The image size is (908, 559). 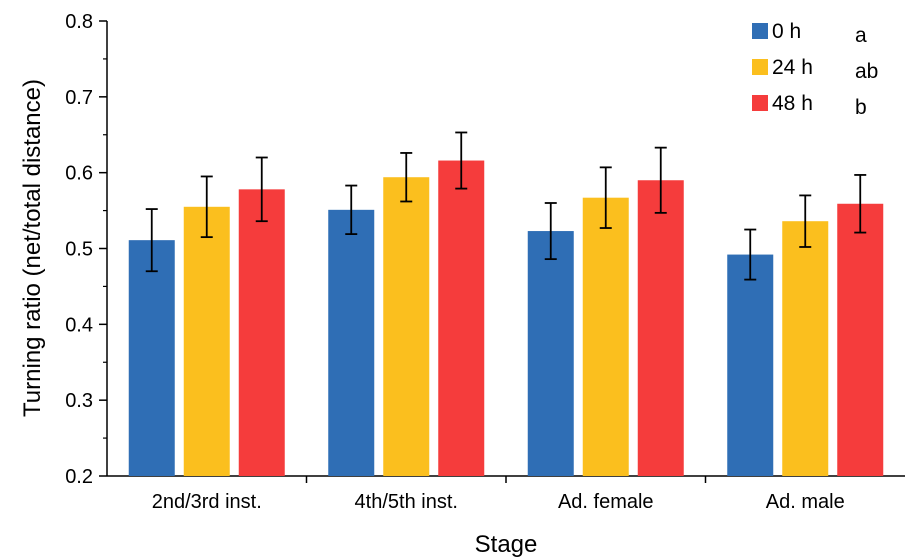 I want to click on legend-significance-letter: ab, so click(x=866, y=71).